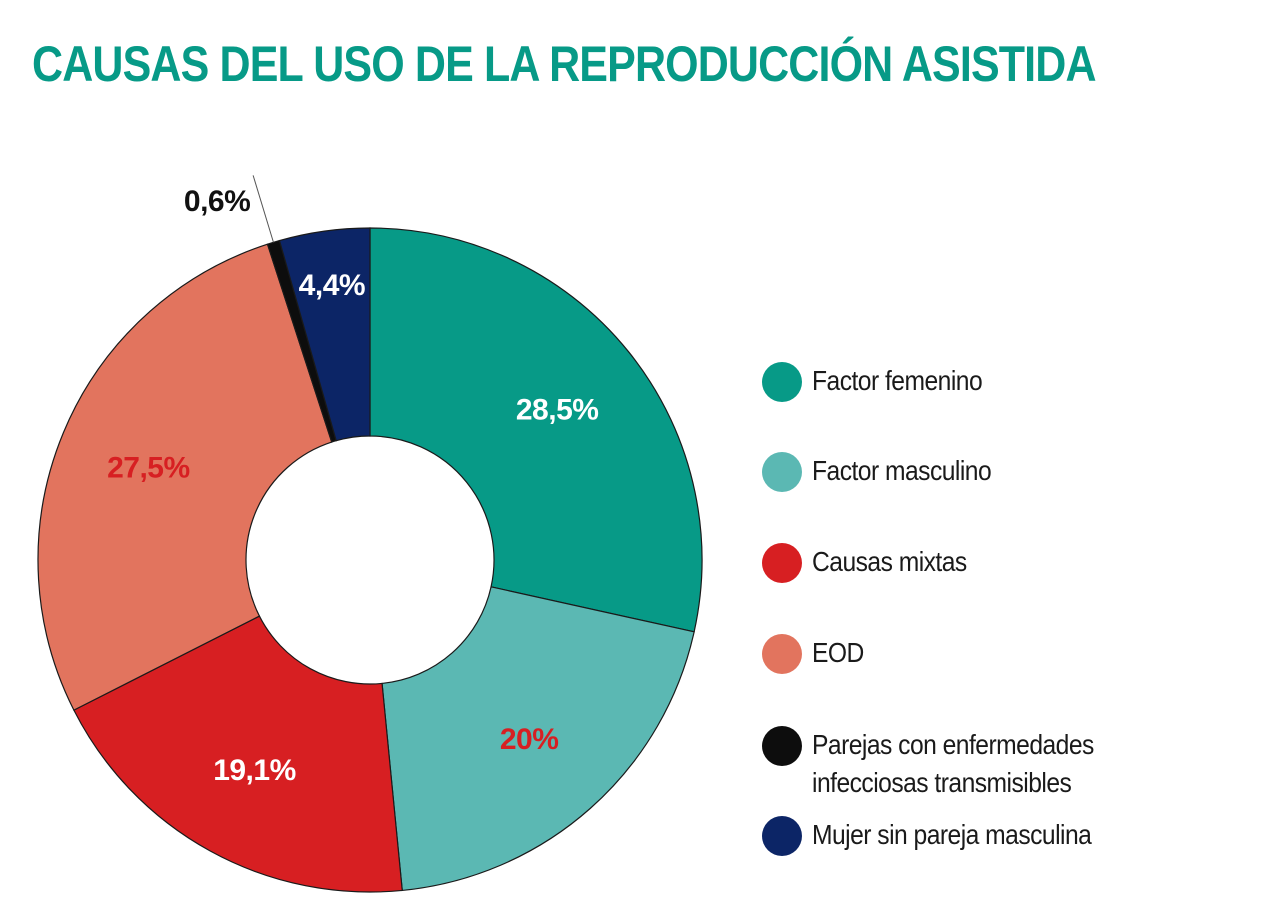 The width and height of the screenshot is (1280, 913). Describe the element at coordinates (332, 285) in the screenshot. I see `slice-label-mujer-sin-pareja: 4,4%` at that location.